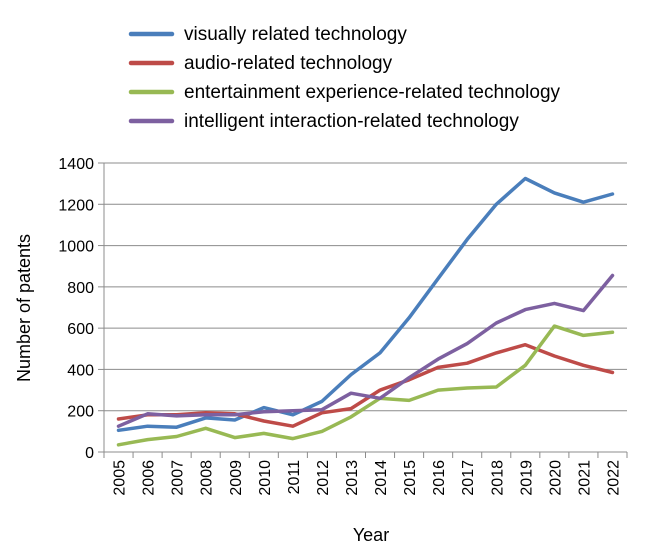 The width and height of the screenshot is (645, 554). What do you see at coordinates (497, 478) in the screenshot?
I see `x-tick-label: 2018` at bounding box center [497, 478].